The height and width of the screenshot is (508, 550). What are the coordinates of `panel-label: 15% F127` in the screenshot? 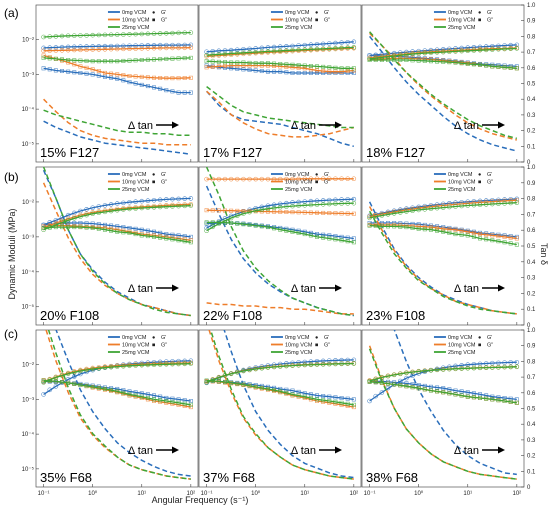 It's located at (69, 152).